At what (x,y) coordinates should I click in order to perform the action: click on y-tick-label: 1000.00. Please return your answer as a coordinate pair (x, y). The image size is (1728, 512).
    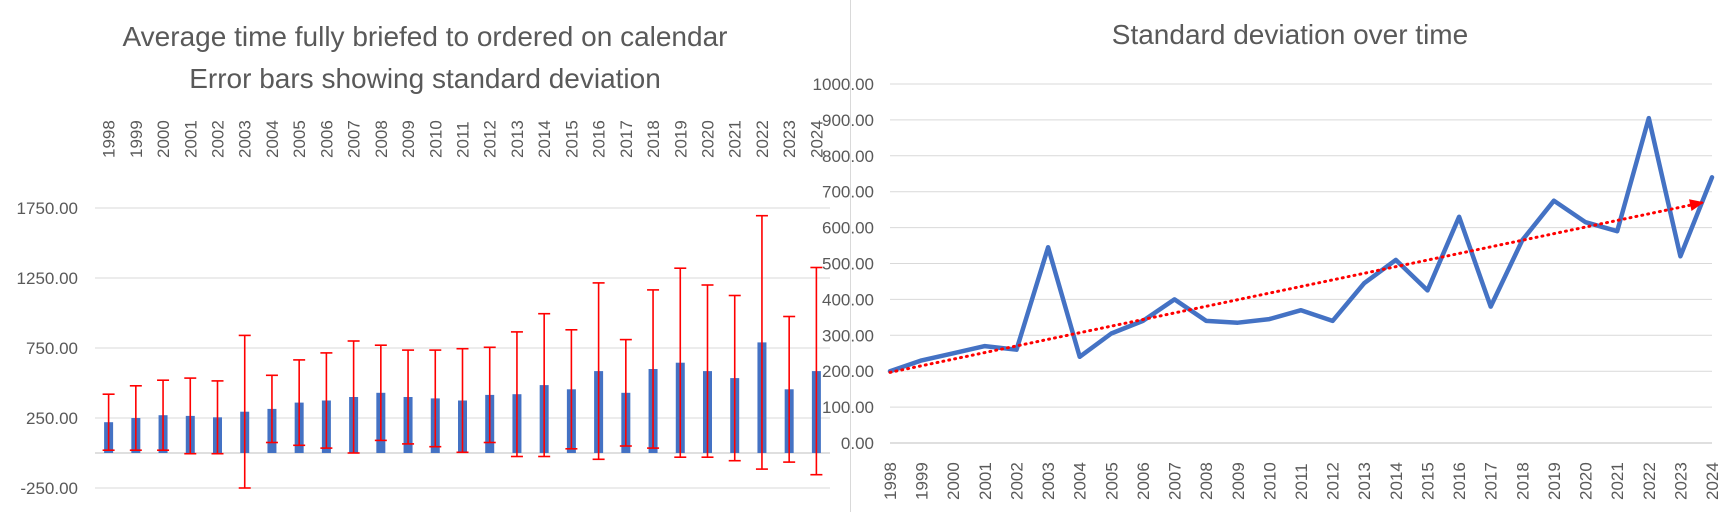
    Looking at the image, I should click on (843, 84).